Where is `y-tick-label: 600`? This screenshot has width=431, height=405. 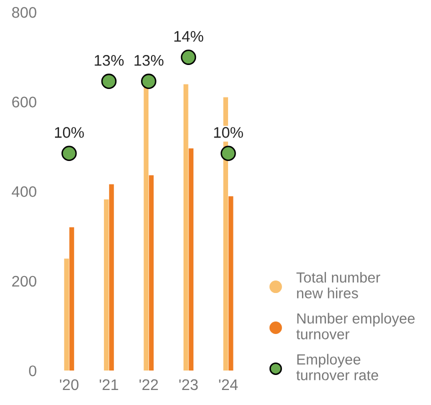 y-tick-label: 600 is located at coordinates (24, 102).